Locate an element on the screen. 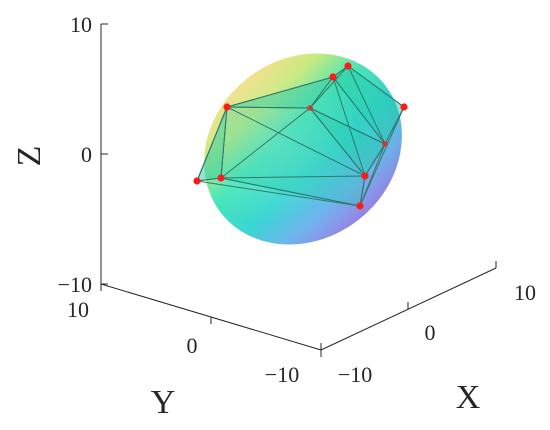 The height and width of the screenshot is (430, 550). x-tick-label: −10 is located at coordinates (355, 374).